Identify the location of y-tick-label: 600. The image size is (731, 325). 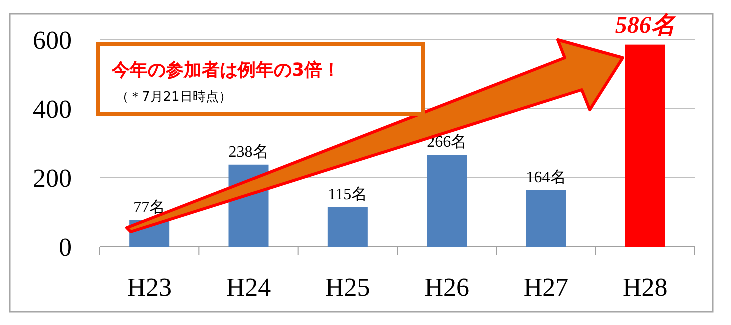
(52, 40).